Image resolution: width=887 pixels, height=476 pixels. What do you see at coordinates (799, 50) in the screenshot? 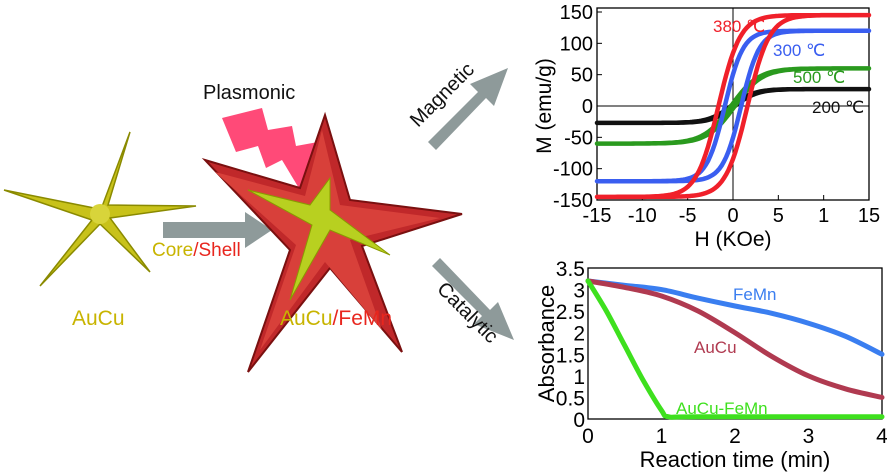
I see `series-label: 300 ℃` at bounding box center [799, 50].